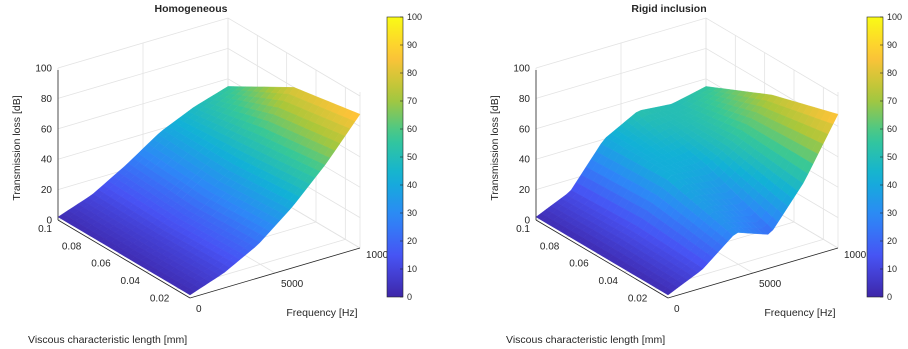 Image resolution: width=908 pixels, height=349 pixels. What do you see at coordinates (191, 9) in the screenshot?
I see `panel-title: Homogeneous` at bounding box center [191, 9].